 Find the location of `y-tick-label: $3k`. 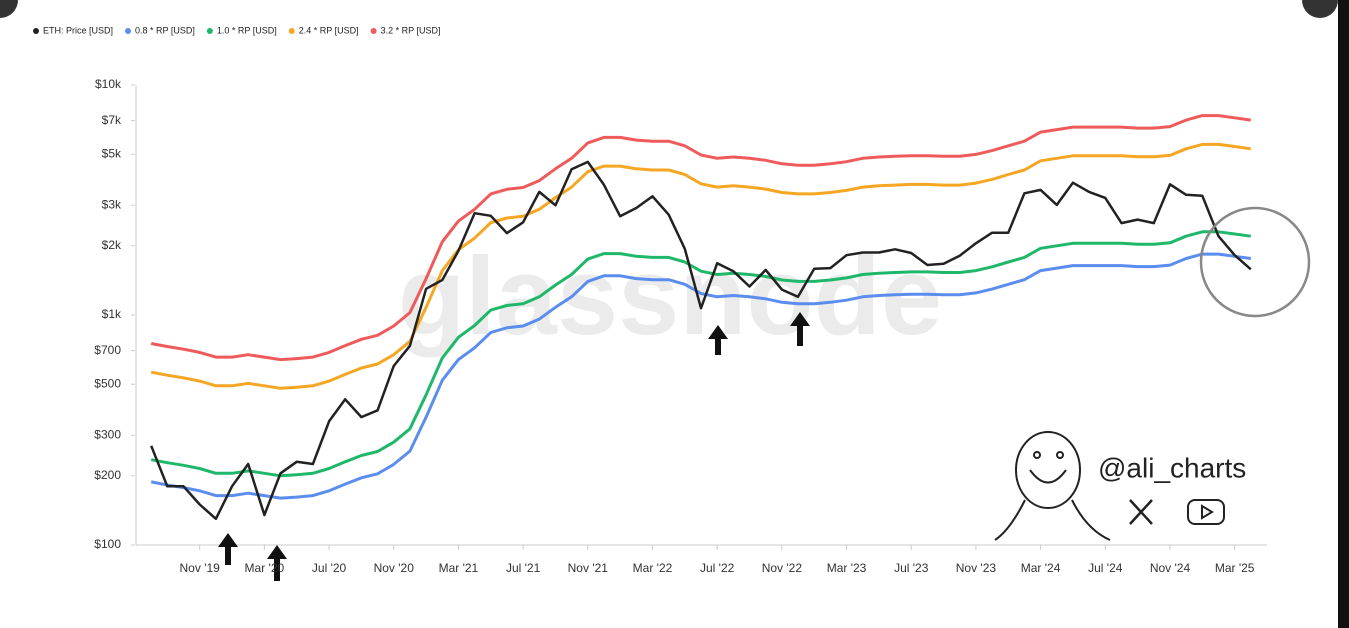

y-tick-label: $3k is located at coordinates (112, 204).